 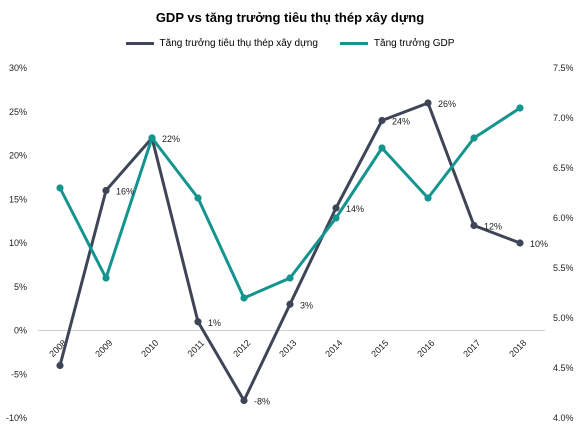 I want to click on data-label-steel: 22%, so click(x=171, y=139).